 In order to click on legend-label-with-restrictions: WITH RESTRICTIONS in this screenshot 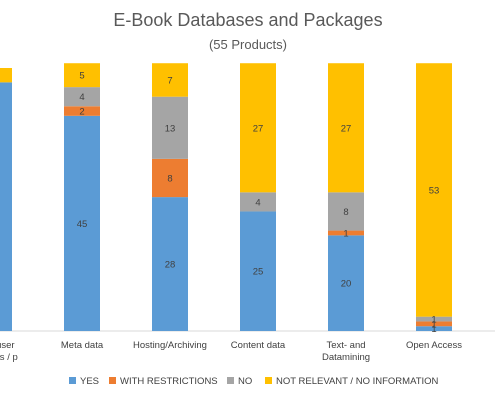, I will do `click(169, 381)`.